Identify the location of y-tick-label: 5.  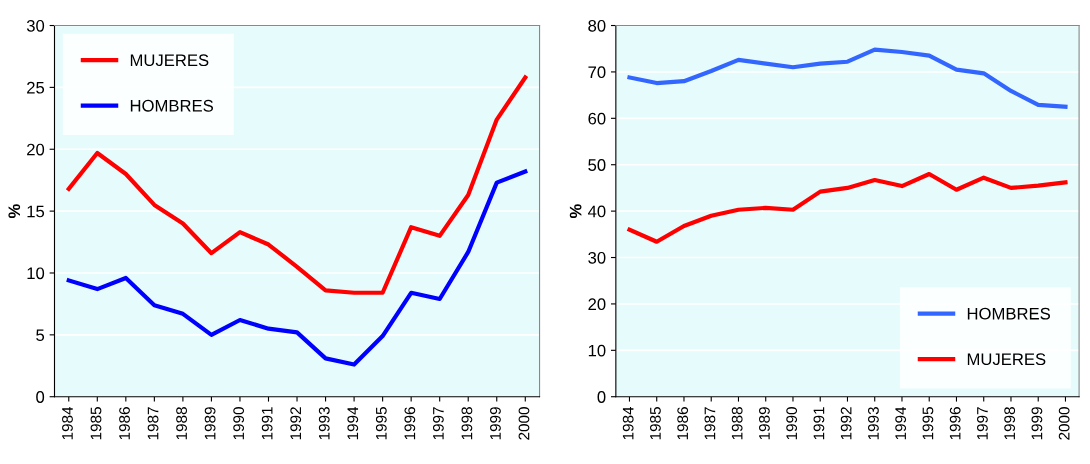
(40, 335).